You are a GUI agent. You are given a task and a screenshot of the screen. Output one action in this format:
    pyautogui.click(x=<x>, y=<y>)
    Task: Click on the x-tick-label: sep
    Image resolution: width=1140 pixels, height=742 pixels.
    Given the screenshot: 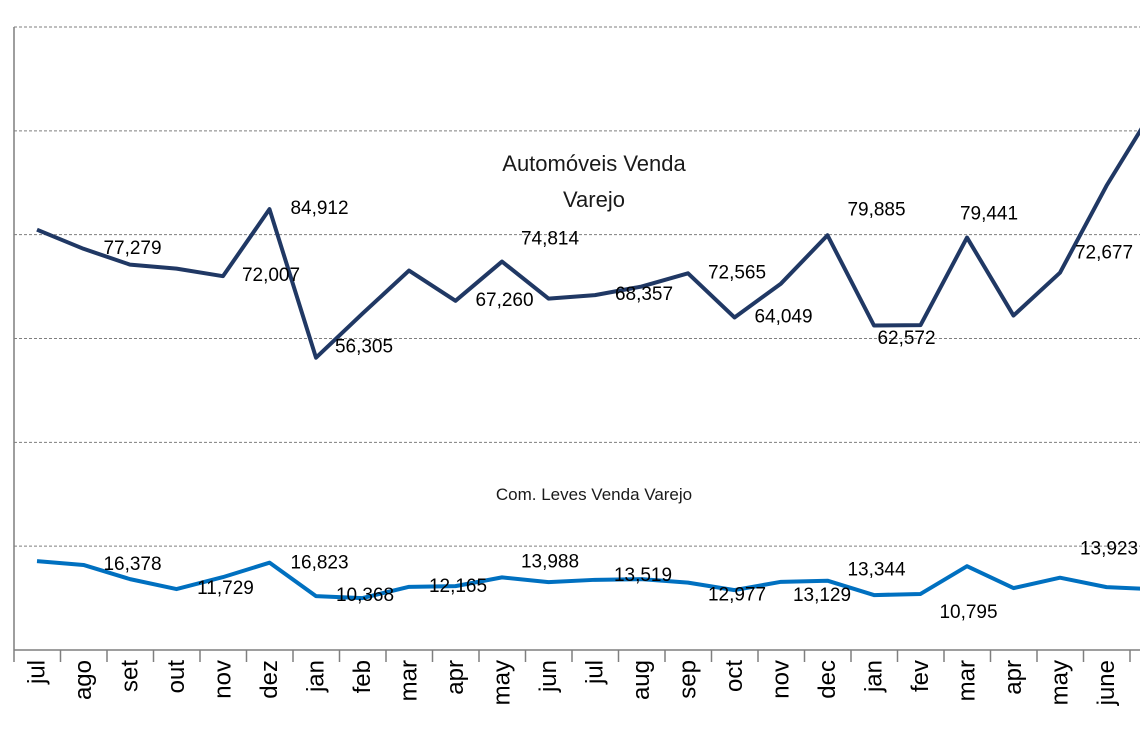 What is the action you would take?
    pyautogui.click(x=687, y=679)
    